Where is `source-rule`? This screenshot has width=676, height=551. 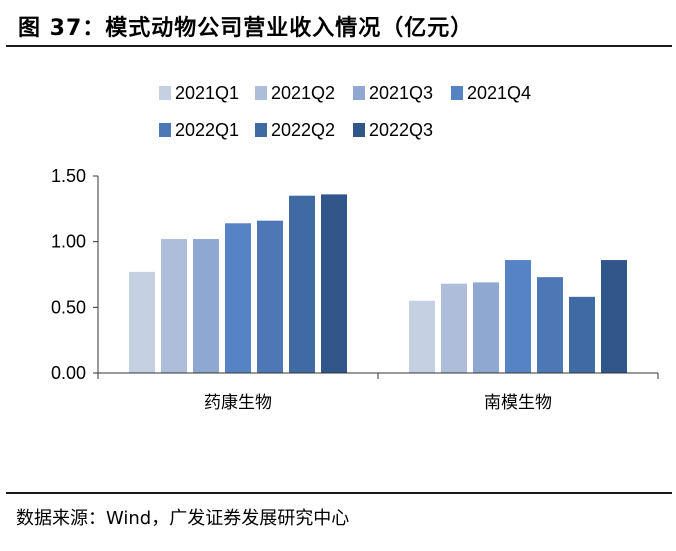
source-rule is located at coordinates (339, 493).